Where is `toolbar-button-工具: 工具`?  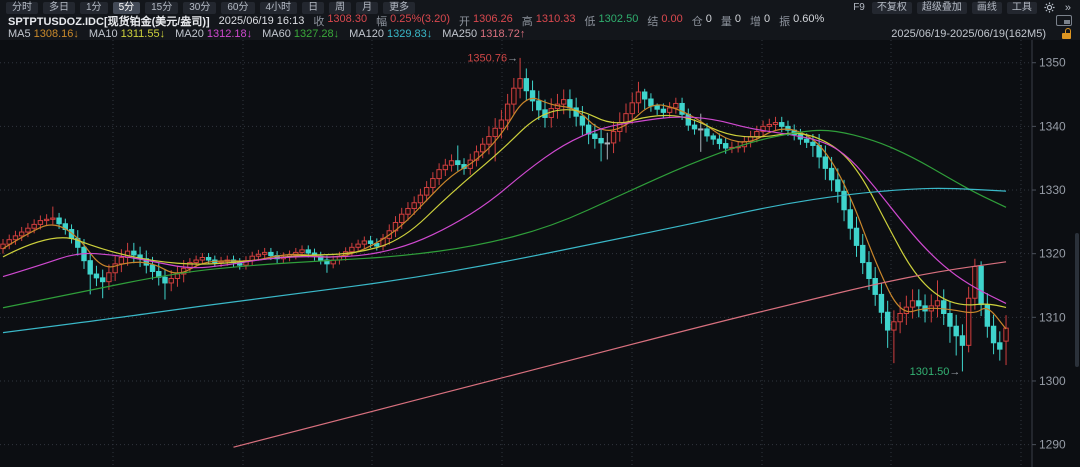 toolbar-button-工具: 工具 is located at coordinates (1021, 7).